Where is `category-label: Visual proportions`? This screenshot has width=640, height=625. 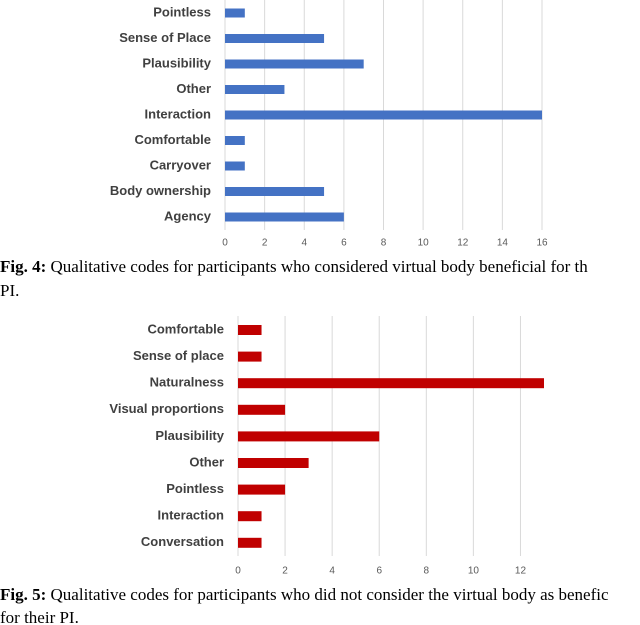
category-label: Visual proportions is located at coordinates (166, 408).